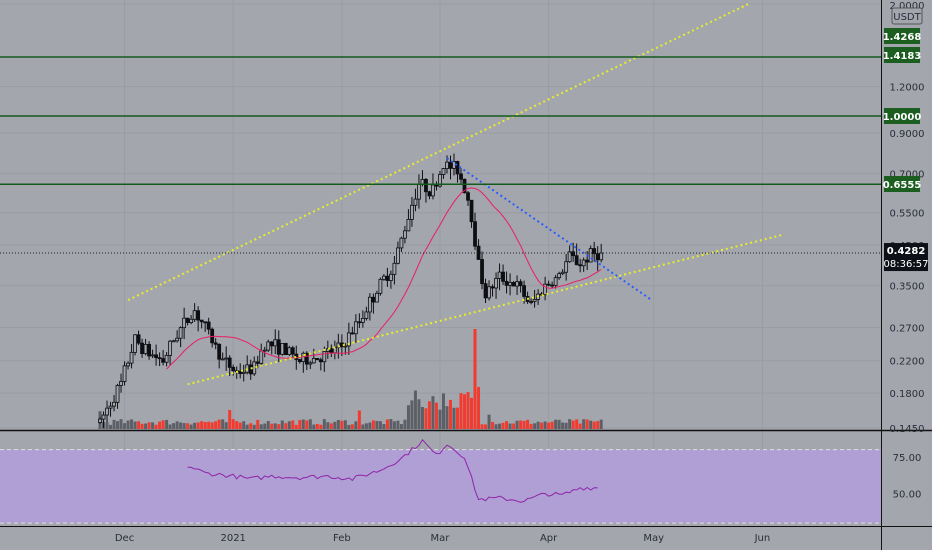  I want to click on price-tick-label: 0.2200, so click(907, 362).